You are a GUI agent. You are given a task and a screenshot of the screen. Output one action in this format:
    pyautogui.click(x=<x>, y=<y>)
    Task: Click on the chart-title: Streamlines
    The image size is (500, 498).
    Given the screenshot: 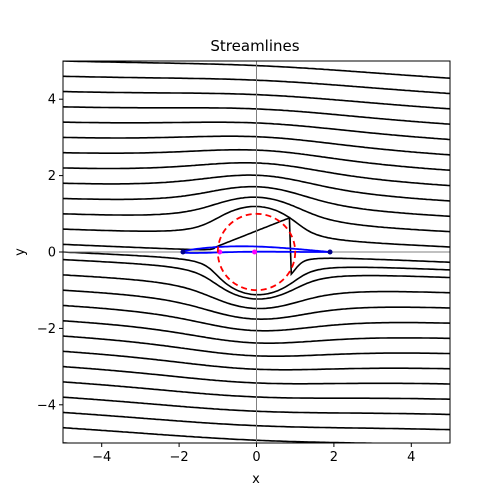 What is the action you would take?
    pyautogui.click(x=254, y=46)
    